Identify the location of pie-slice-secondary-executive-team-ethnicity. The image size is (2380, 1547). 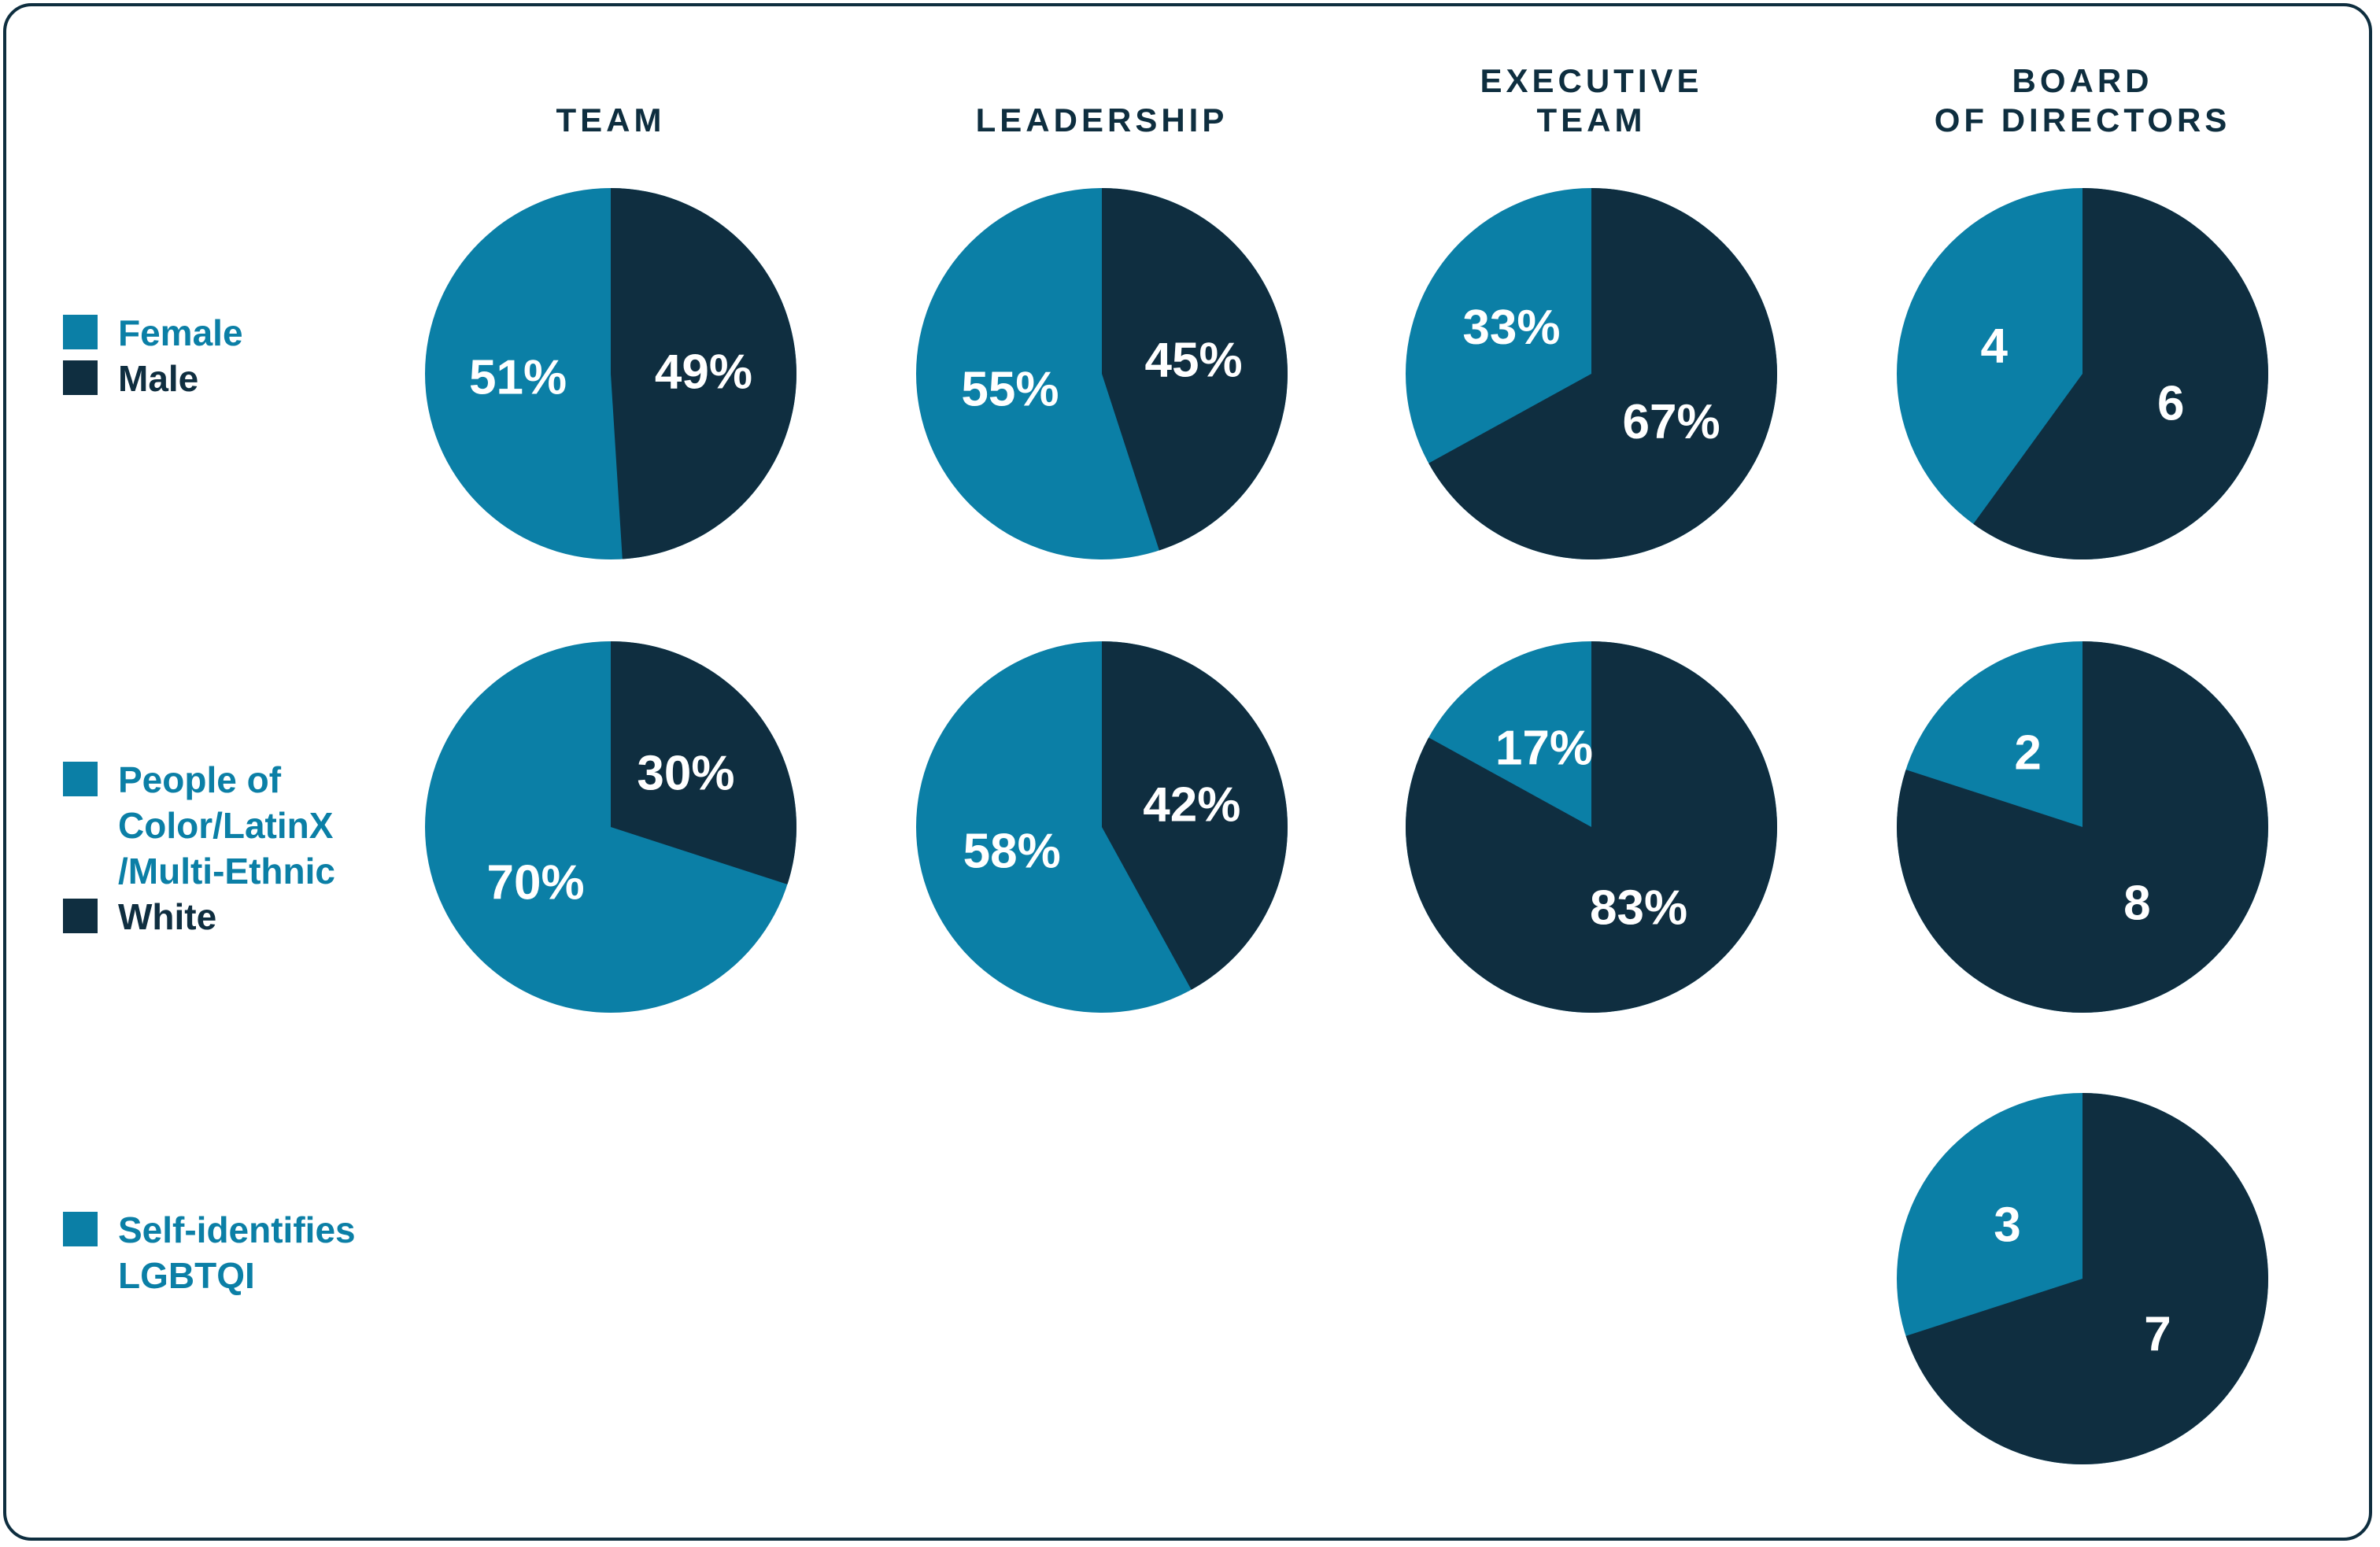
(1591, 827).